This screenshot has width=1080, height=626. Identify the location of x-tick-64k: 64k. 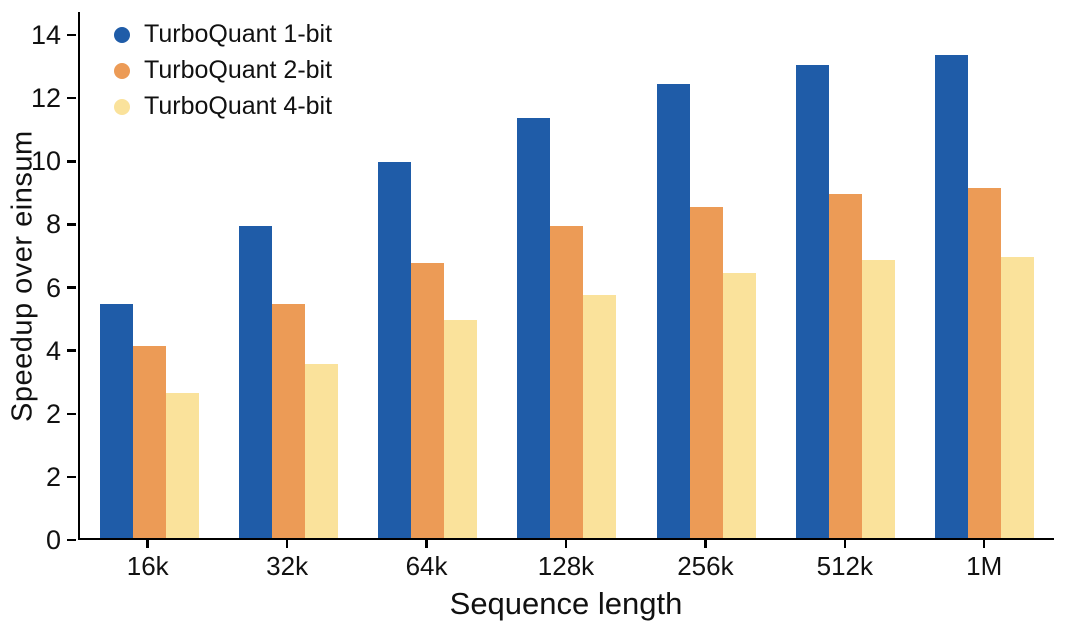
(426, 561).